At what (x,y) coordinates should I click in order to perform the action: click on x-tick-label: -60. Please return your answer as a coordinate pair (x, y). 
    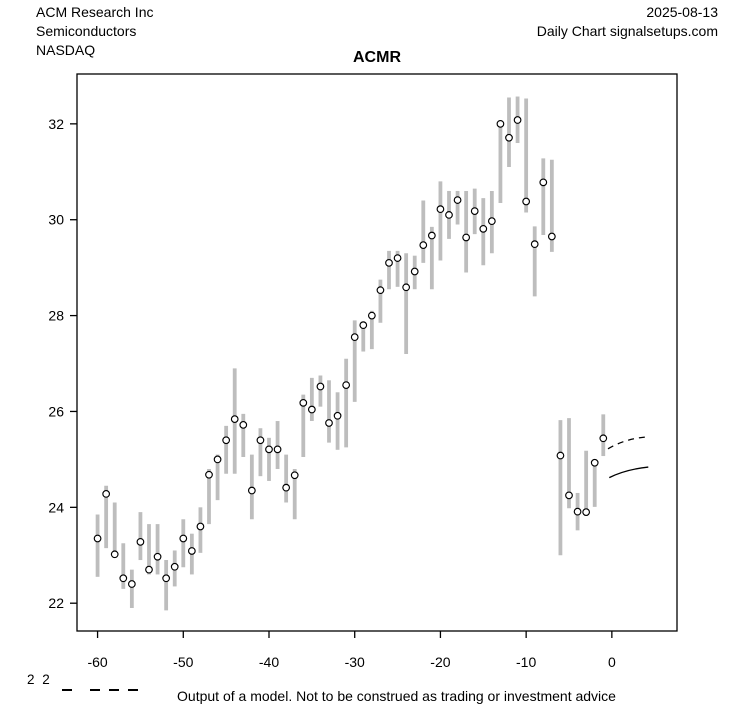
    Looking at the image, I should click on (97, 662).